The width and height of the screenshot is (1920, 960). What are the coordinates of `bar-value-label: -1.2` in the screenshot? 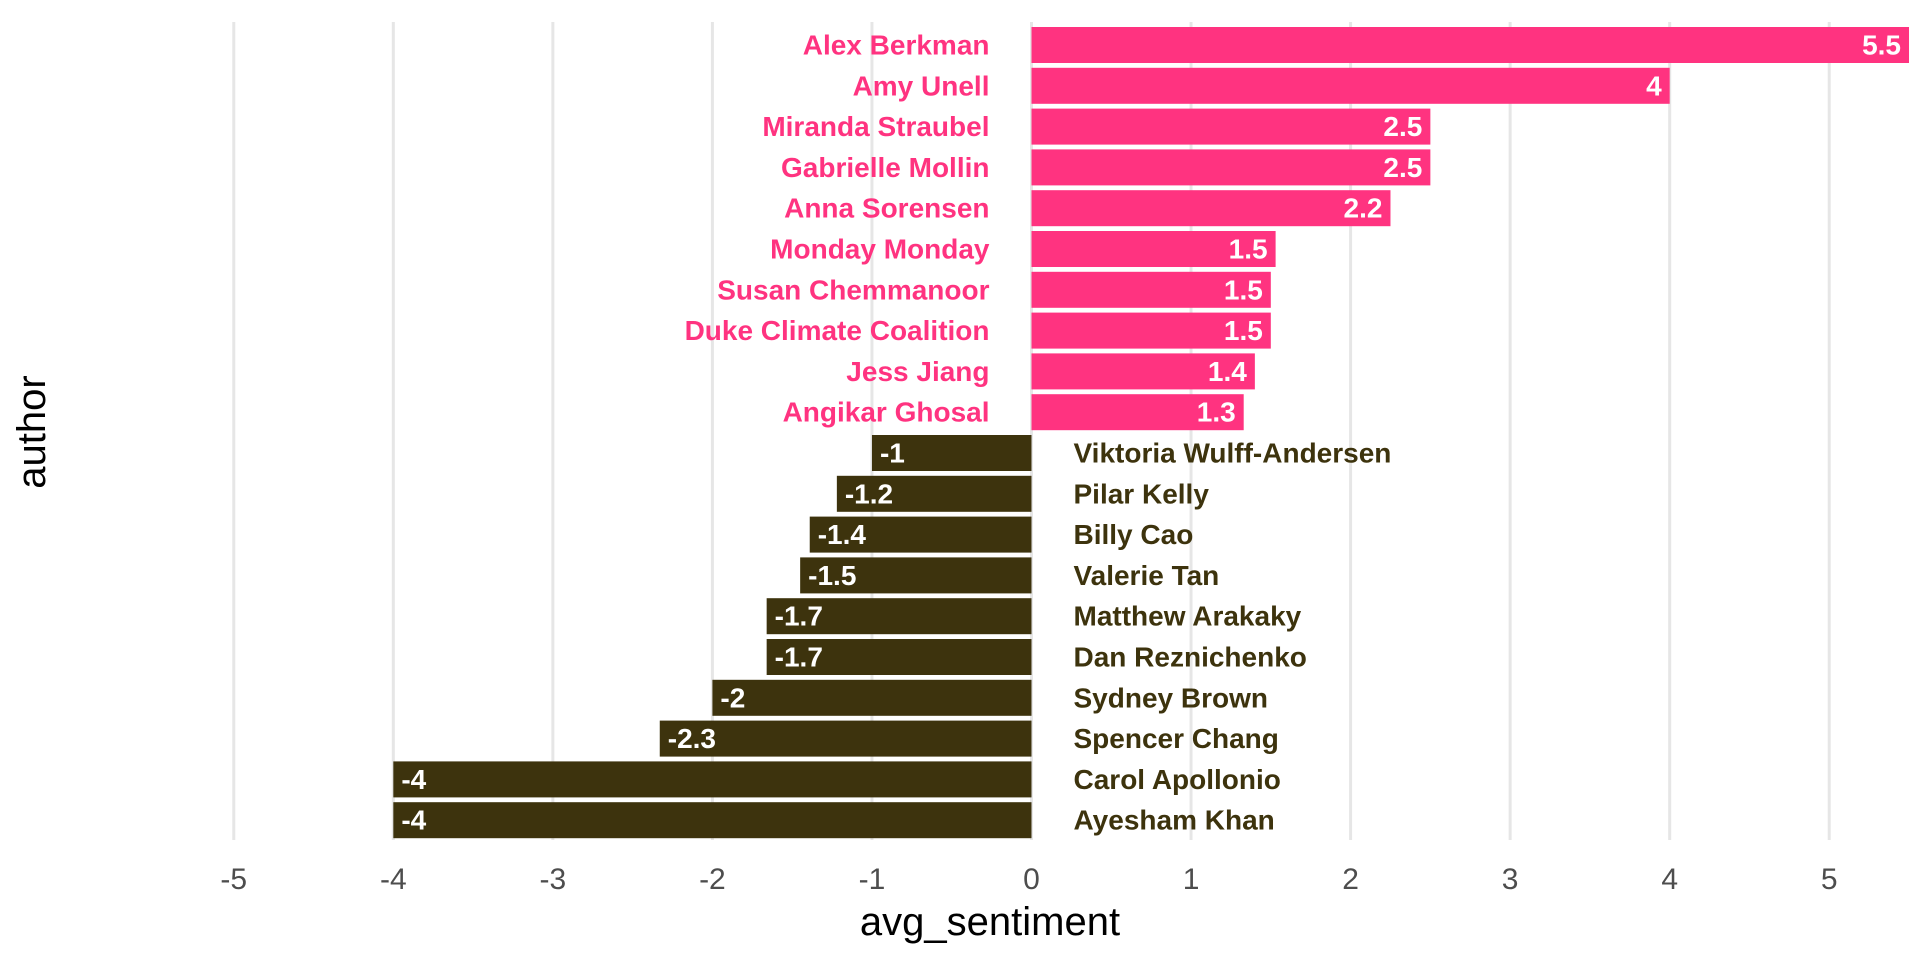 It's located at (869, 493).